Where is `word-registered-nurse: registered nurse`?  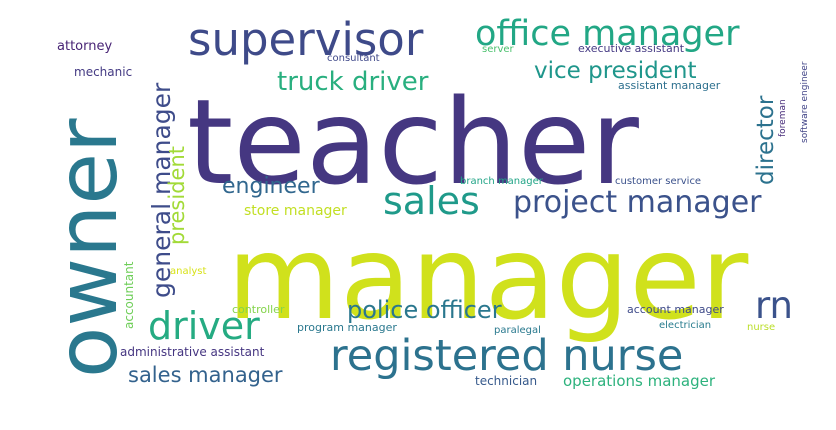
word-registered-nurse: registered nurse is located at coordinates (506, 356).